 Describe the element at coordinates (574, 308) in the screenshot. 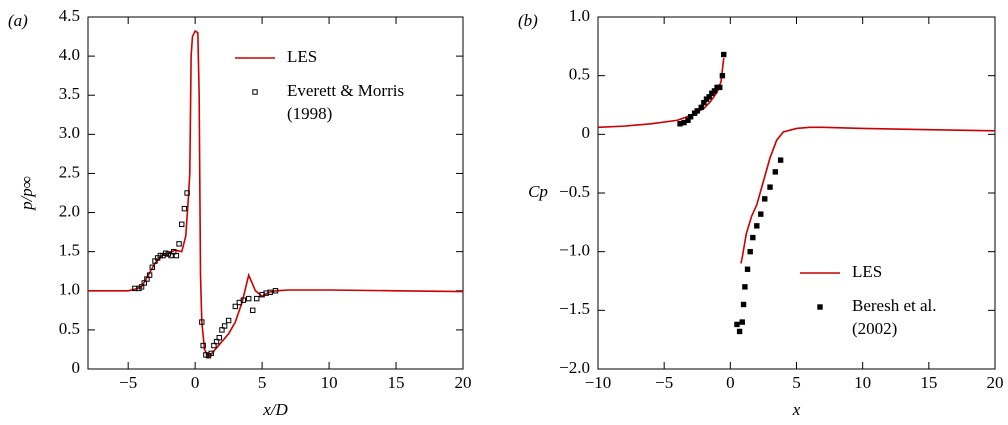

I see `y-tick-label: −1.5` at that location.